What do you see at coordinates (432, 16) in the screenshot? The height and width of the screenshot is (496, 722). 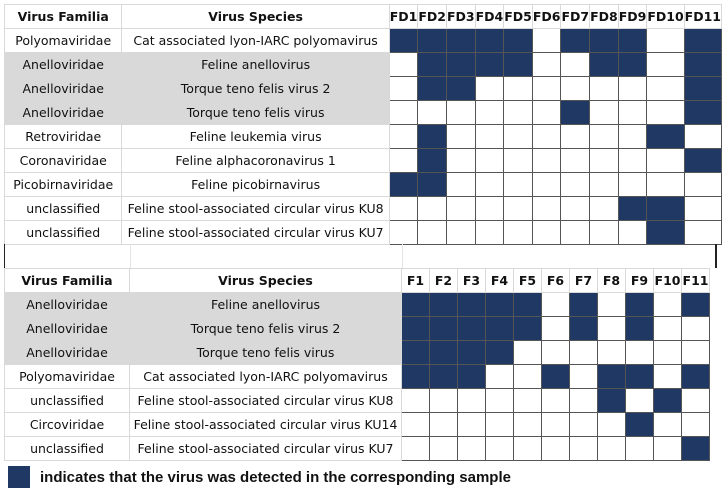 I see `header-sample: FD2` at bounding box center [432, 16].